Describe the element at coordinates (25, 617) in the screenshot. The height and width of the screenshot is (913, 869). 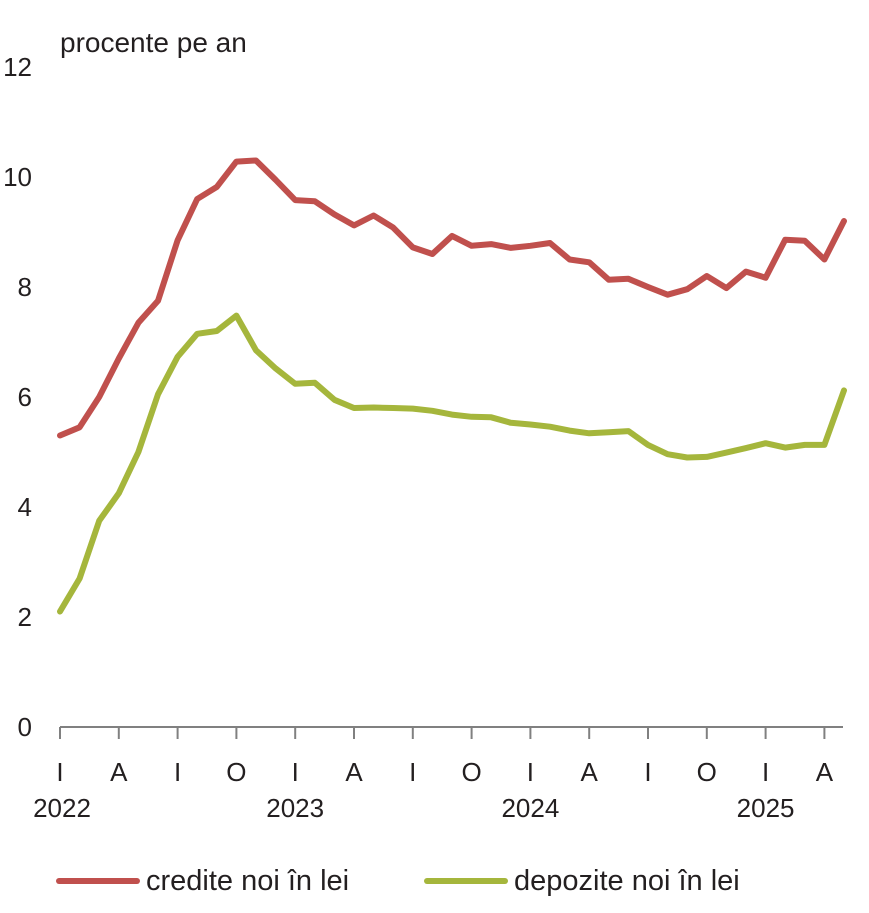
I see `y-tick-label-2: 2` at that location.